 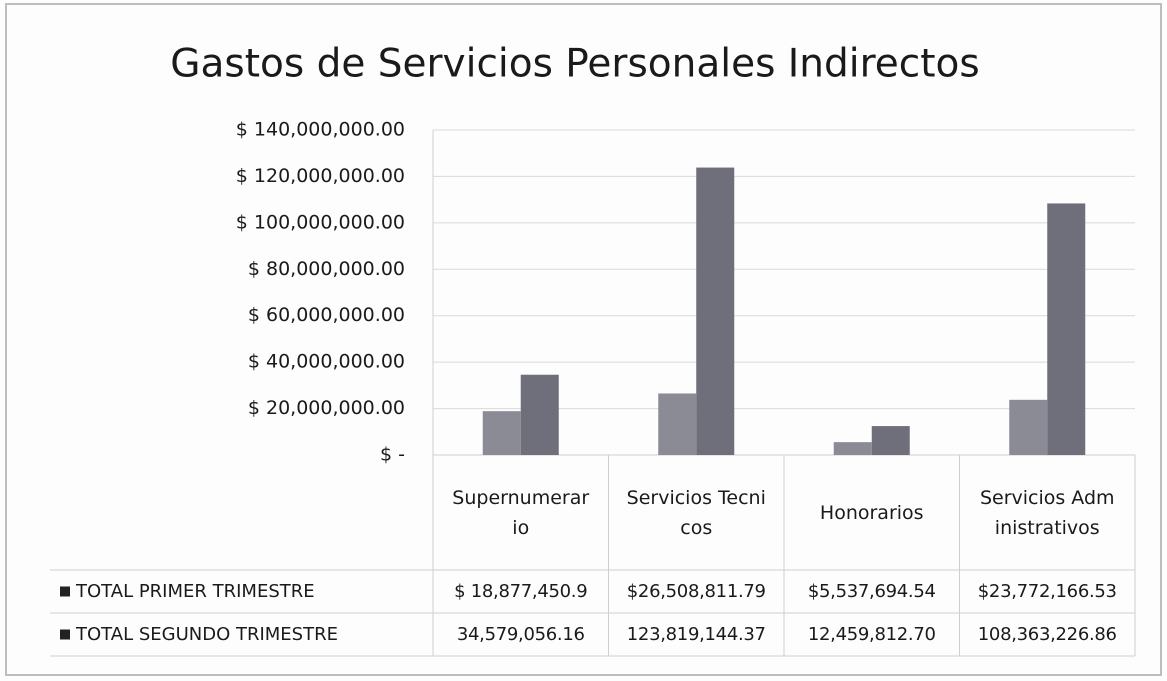 I want to click on legend-label: TOTAL PRIMER TRIMESTRE, so click(x=195, y=591).